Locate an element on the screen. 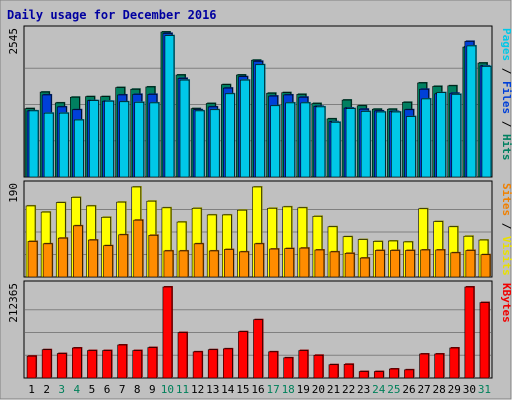 Image resolution: width=512 pixels, height=400 pixels. legend-entry: Visits is located at coordinates (506, 256).